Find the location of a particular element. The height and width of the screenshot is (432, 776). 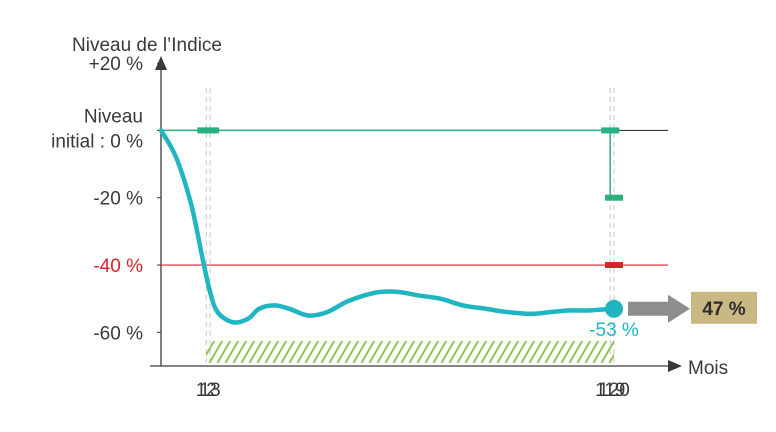

result-box is located at coordinates (724, 307).